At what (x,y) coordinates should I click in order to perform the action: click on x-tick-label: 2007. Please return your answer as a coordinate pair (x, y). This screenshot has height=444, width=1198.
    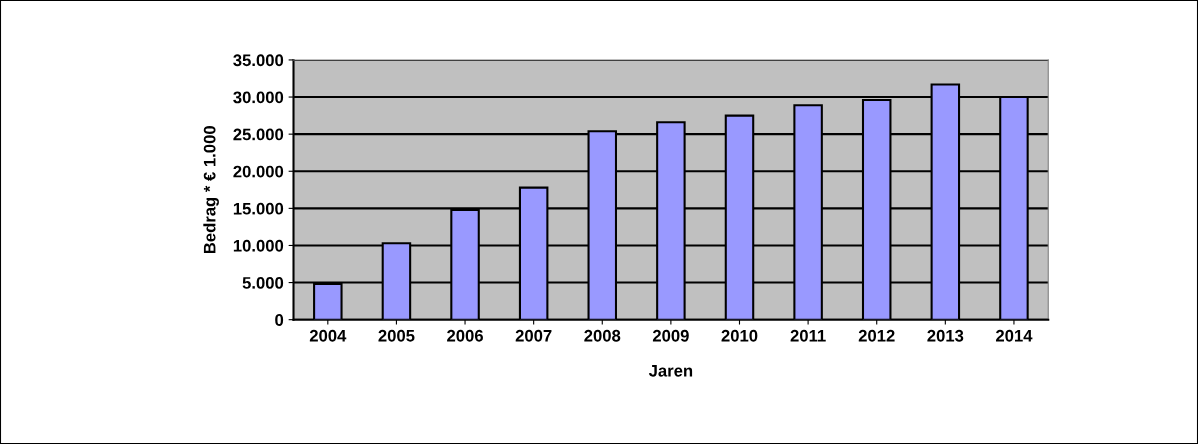
    Looking at the image, I should click on (533, 335).